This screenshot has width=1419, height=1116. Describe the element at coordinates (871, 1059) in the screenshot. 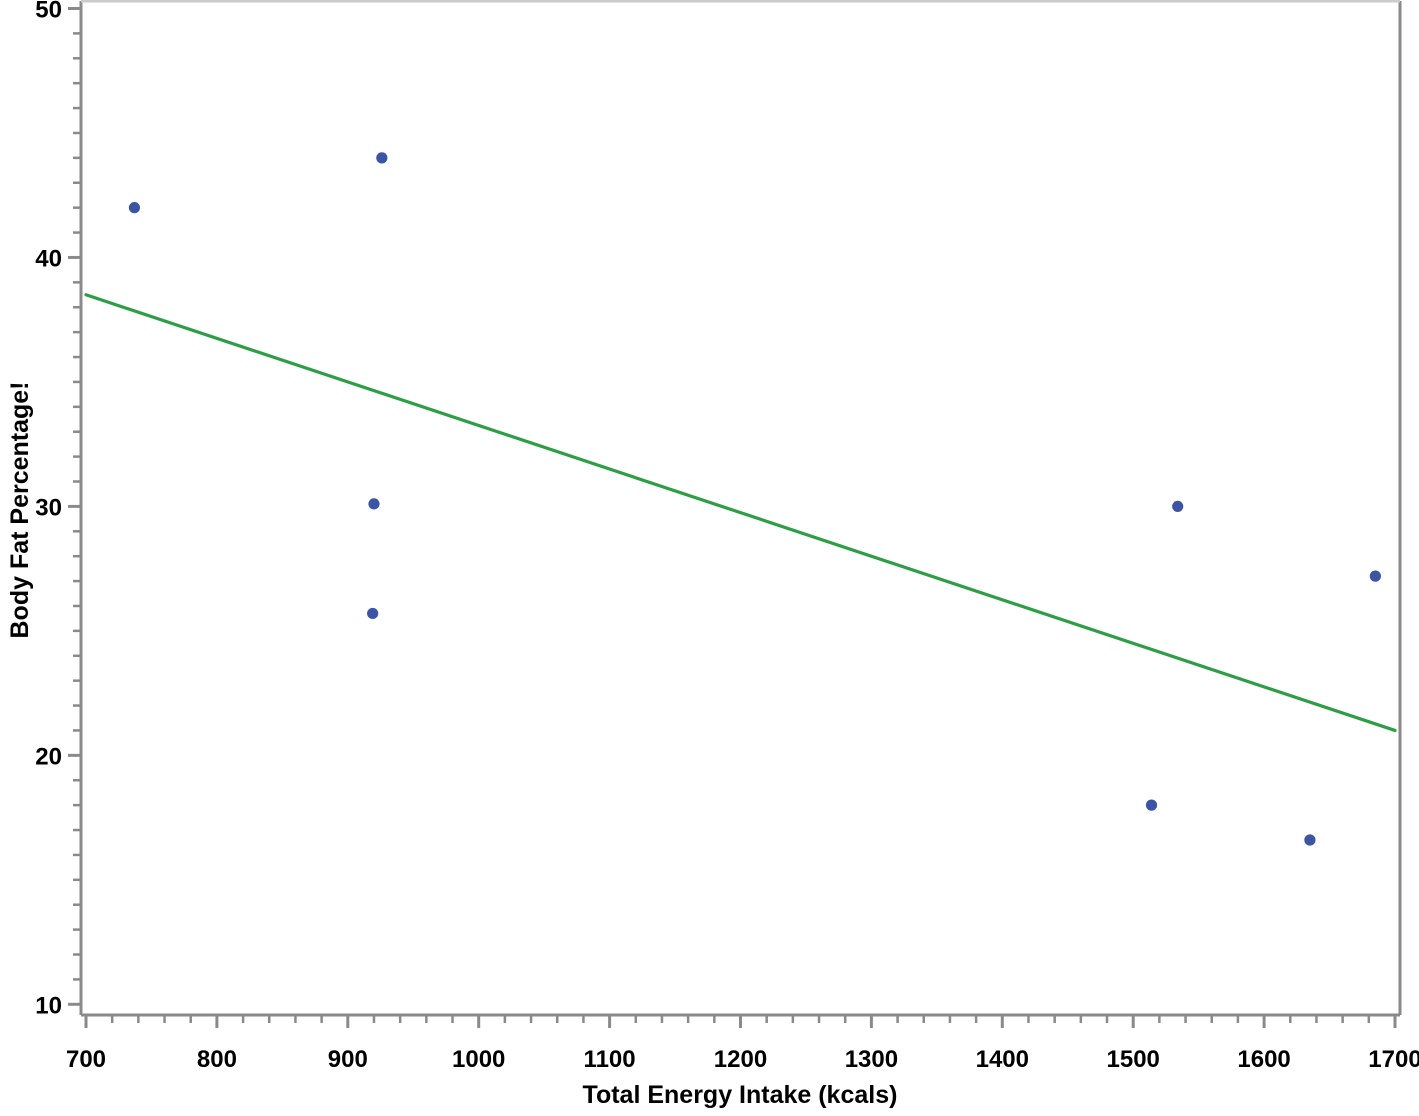

I see `x-tick-label: 1300` at that location.